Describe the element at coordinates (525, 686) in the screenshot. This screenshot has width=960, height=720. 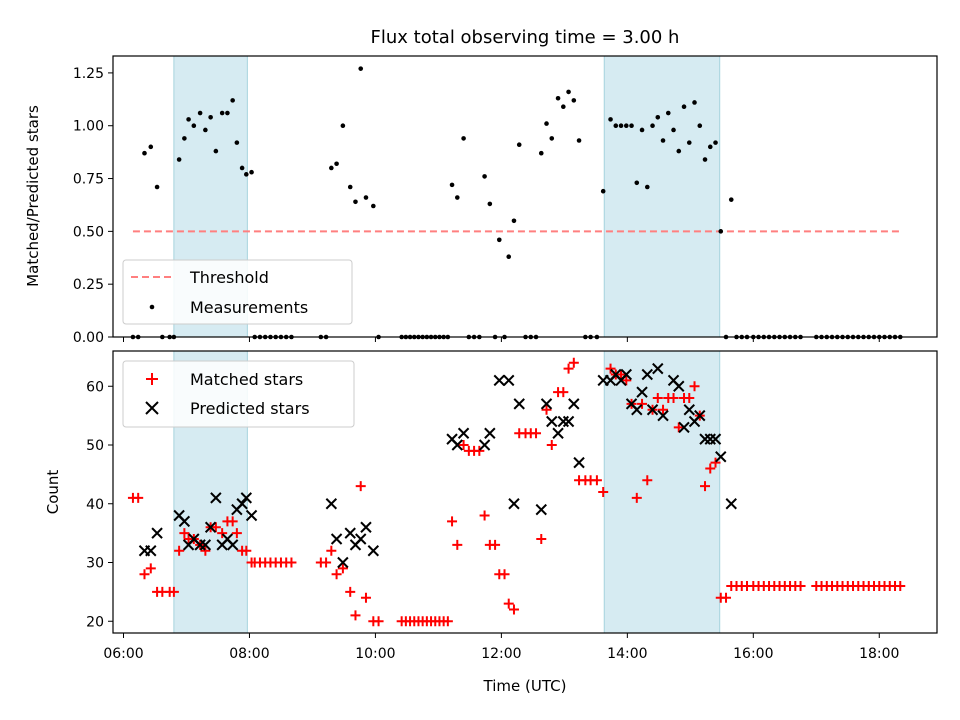
I see `x-axis-label: Time (UTC)` at that location.